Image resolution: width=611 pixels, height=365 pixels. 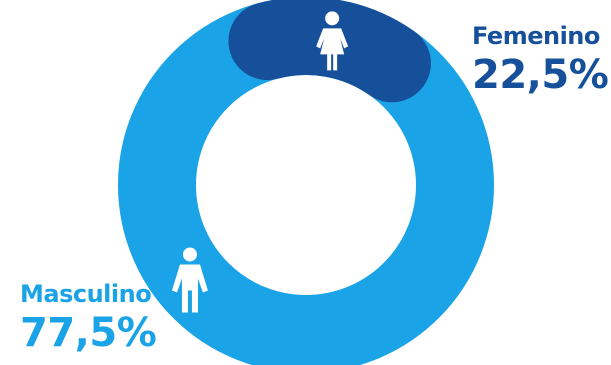 I want to click on masculino-series-label: Masculino, so click(x=86, y=294).